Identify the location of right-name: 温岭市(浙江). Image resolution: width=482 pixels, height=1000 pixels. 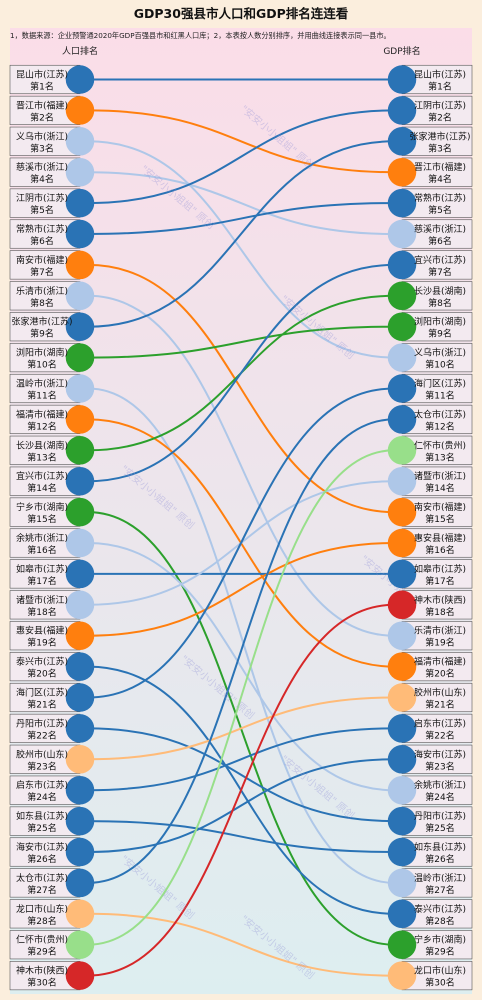
(440, 878).